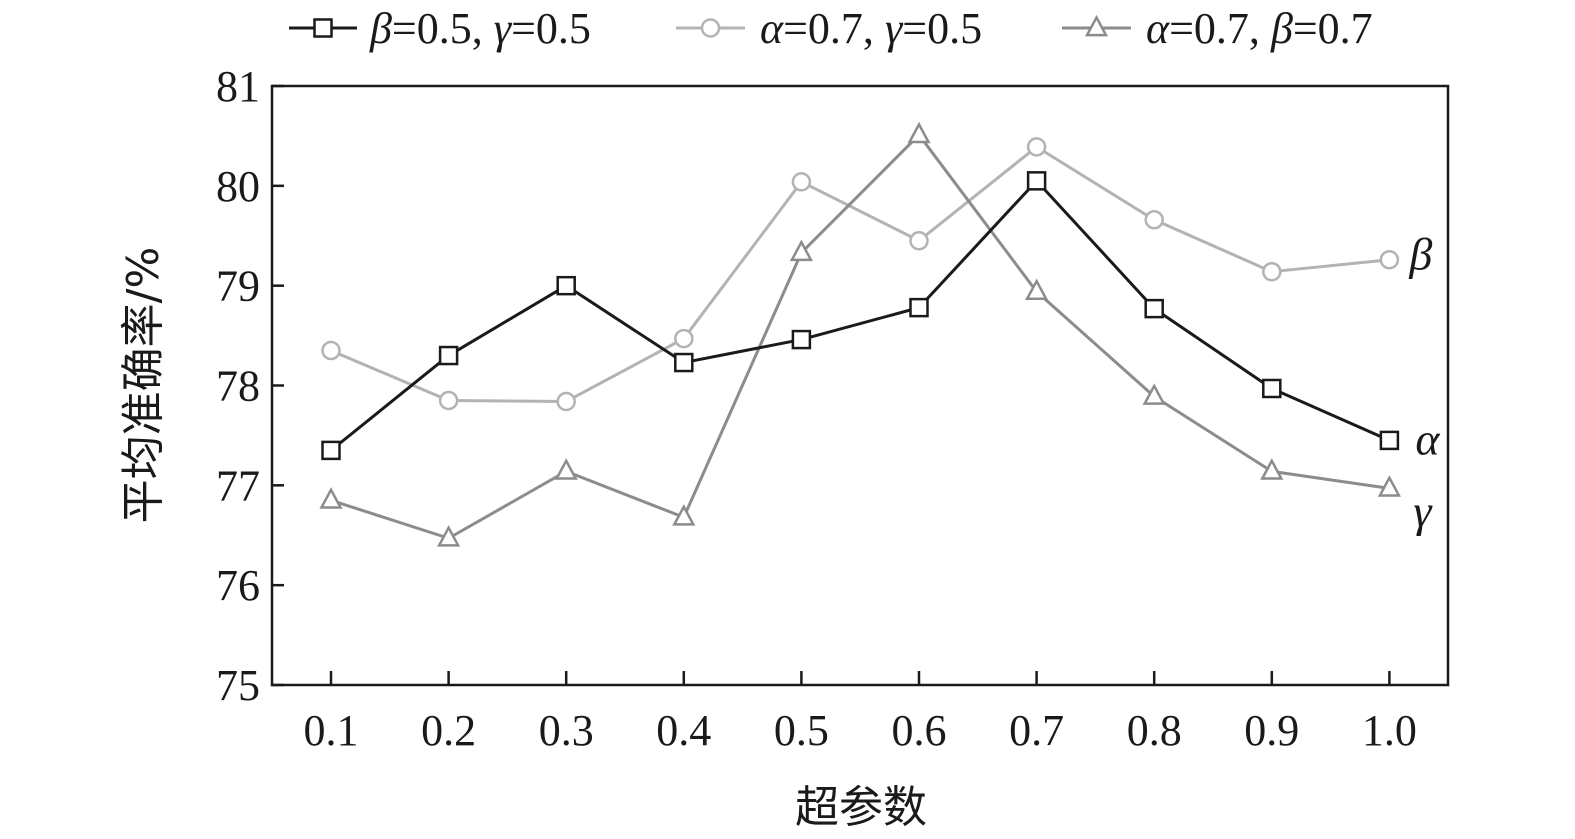  I want to click on y-tick-label: 76, so click(238, 585).